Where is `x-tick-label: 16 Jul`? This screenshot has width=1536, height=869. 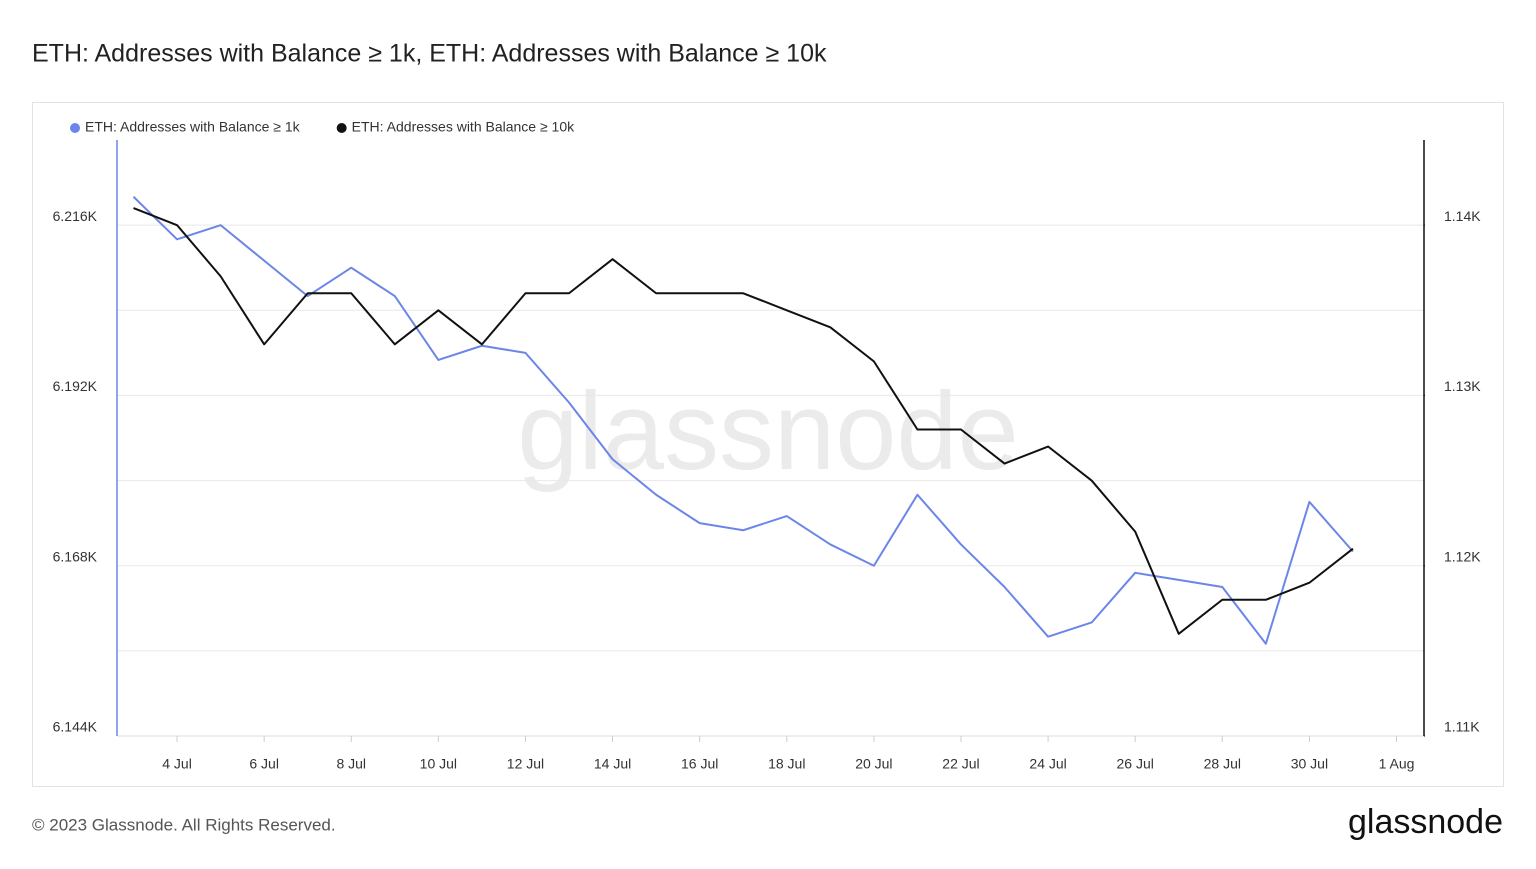
x-tick-label: 16 Jul is located at coordinates (699, 764).